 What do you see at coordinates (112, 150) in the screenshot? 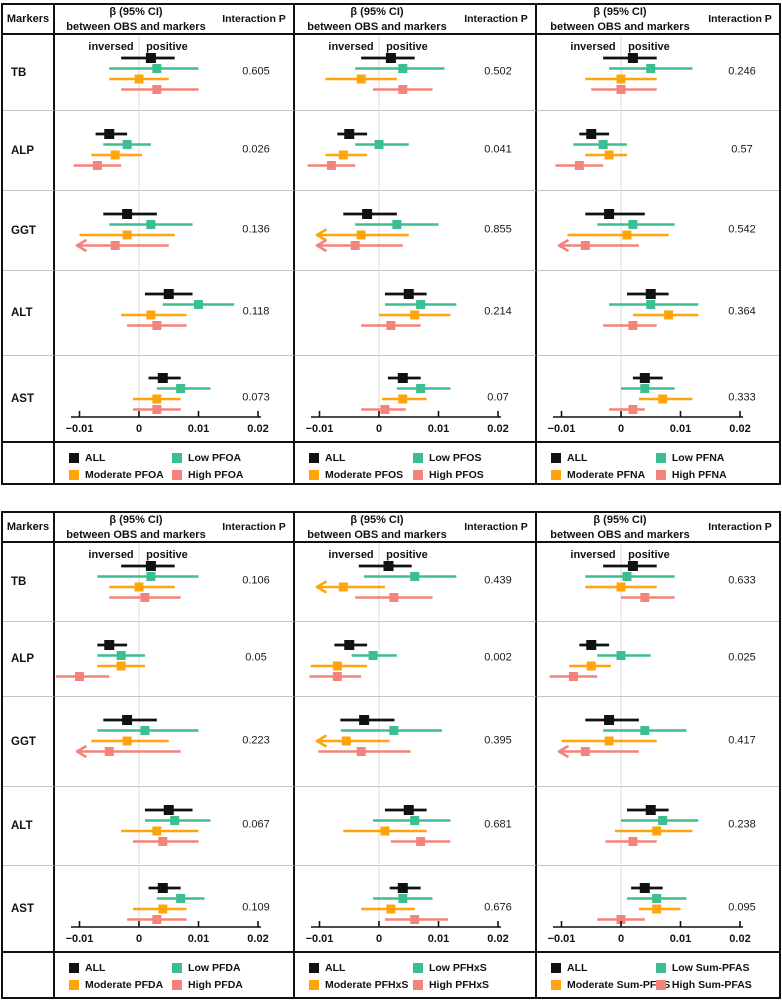
I see `forest-plot-PFOA-ALP` at bounding box center [112, 150].